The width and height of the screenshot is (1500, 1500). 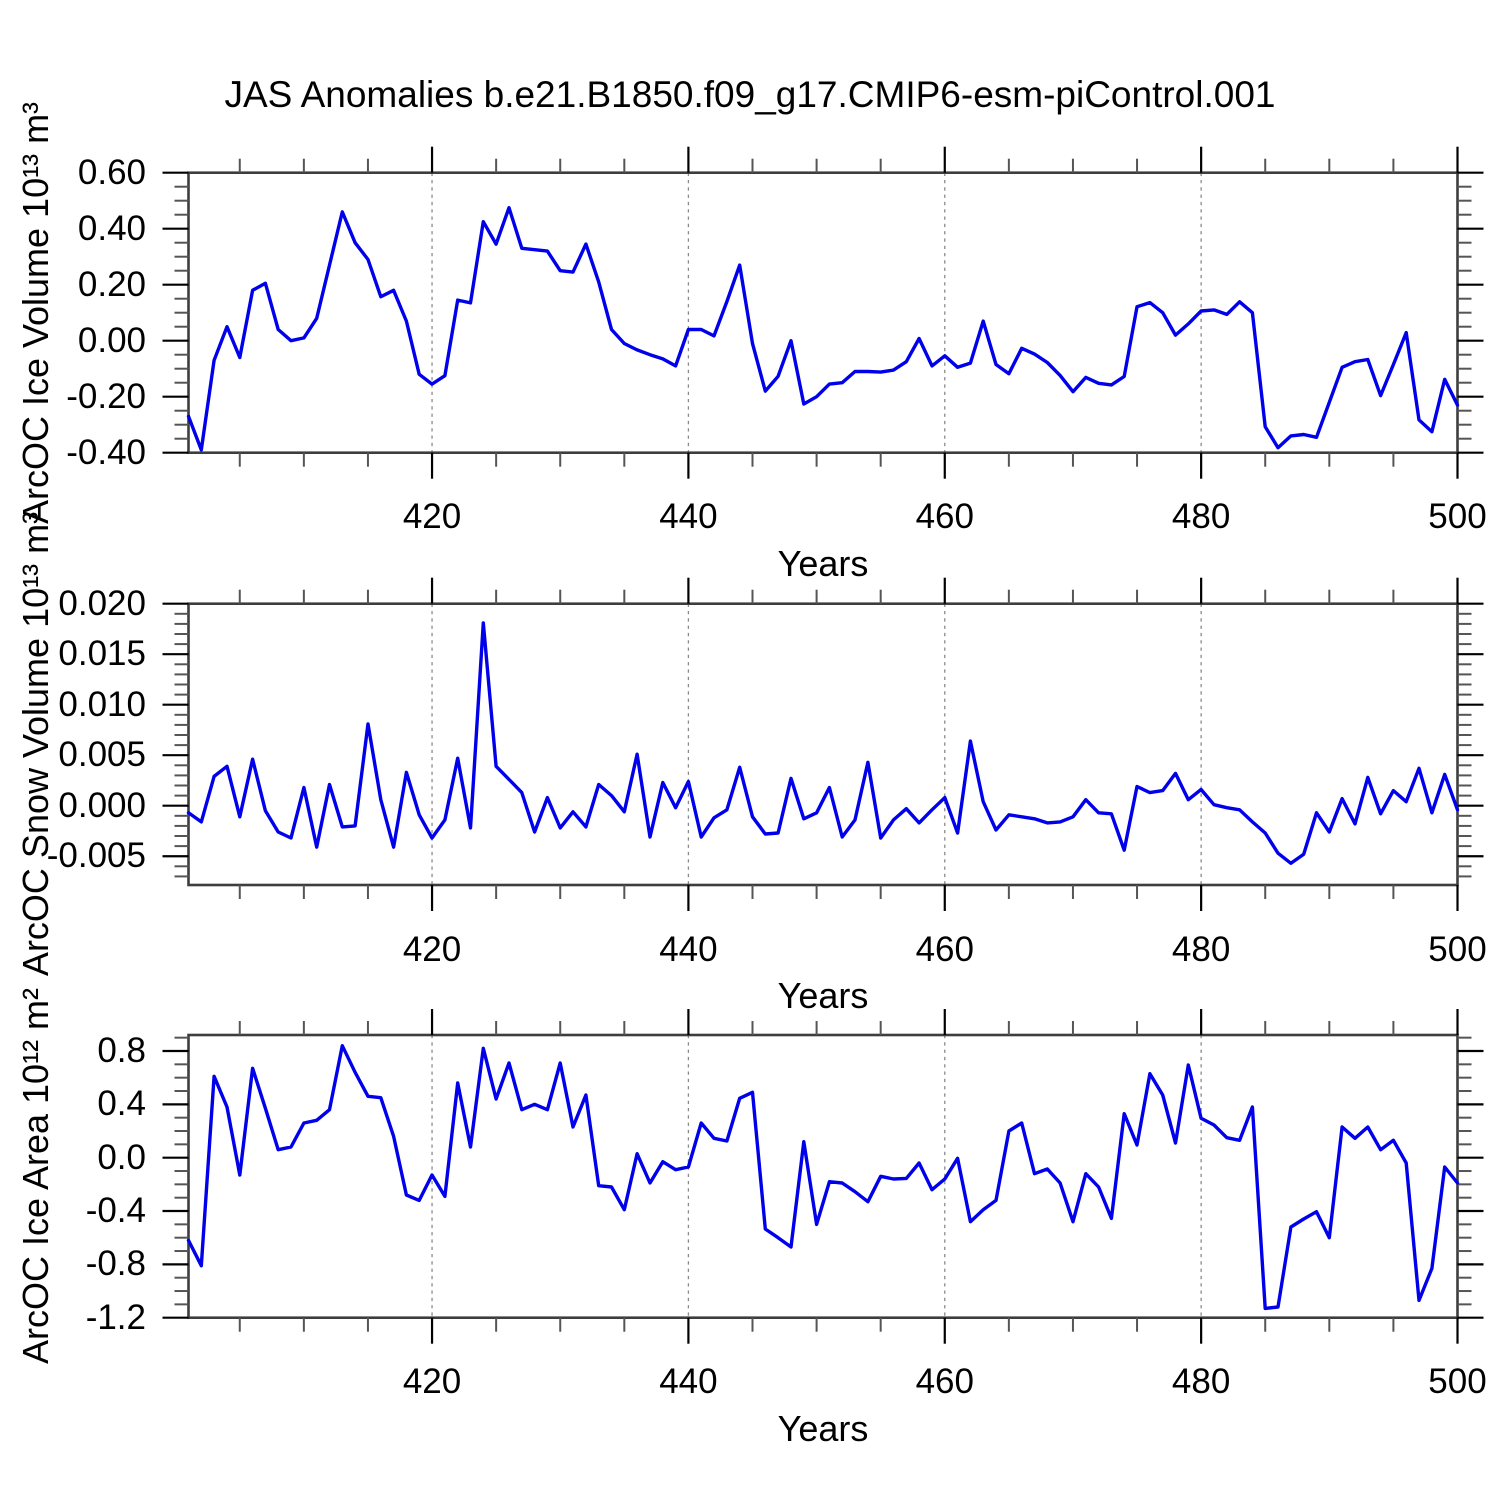 What do you see at coordinates (1201, 949) in the screenshot?
I see `panel2-x-tick-label: 480` at bounding box center [1201, 949].